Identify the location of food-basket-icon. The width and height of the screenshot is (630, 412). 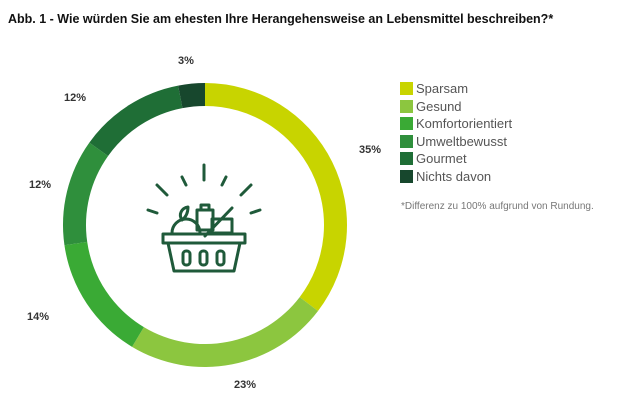
(204, 218).